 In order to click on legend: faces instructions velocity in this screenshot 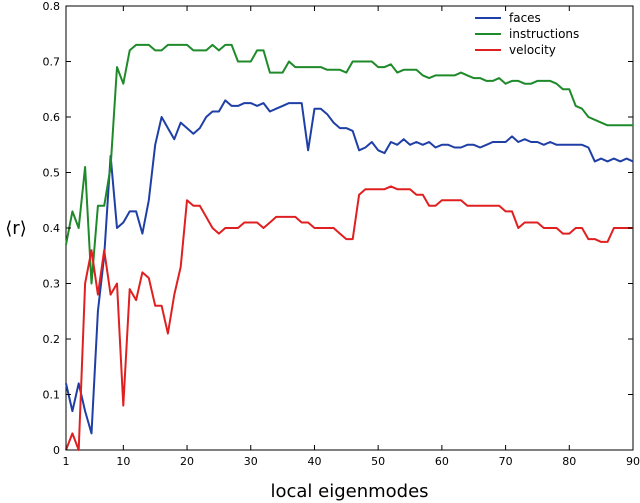, I will do `click(527, 34)`.